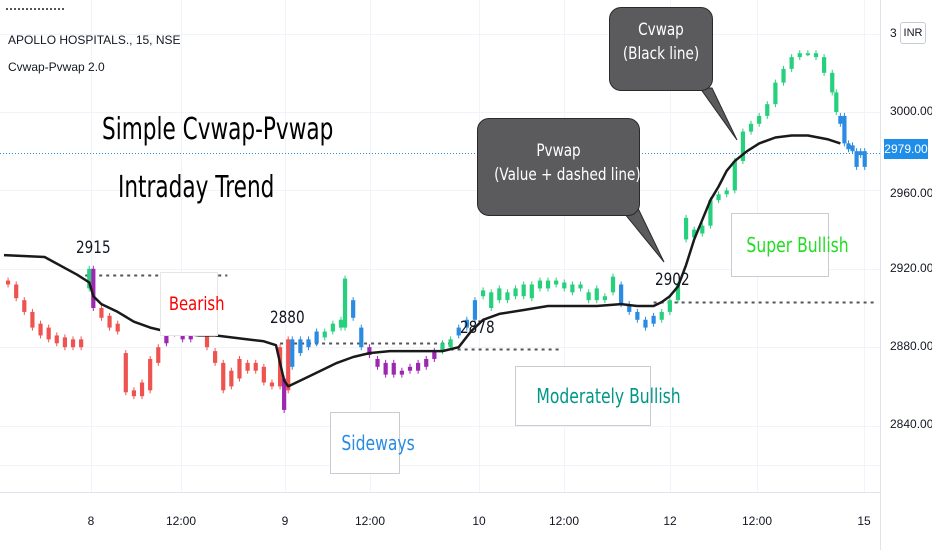 Image resolution: width=932 pixels, height=550 pixels. What do you see at coordinates (911, 346) in the screenshot?
I see `y-tick-label: 2880.00` at bounding box center [911, 346].